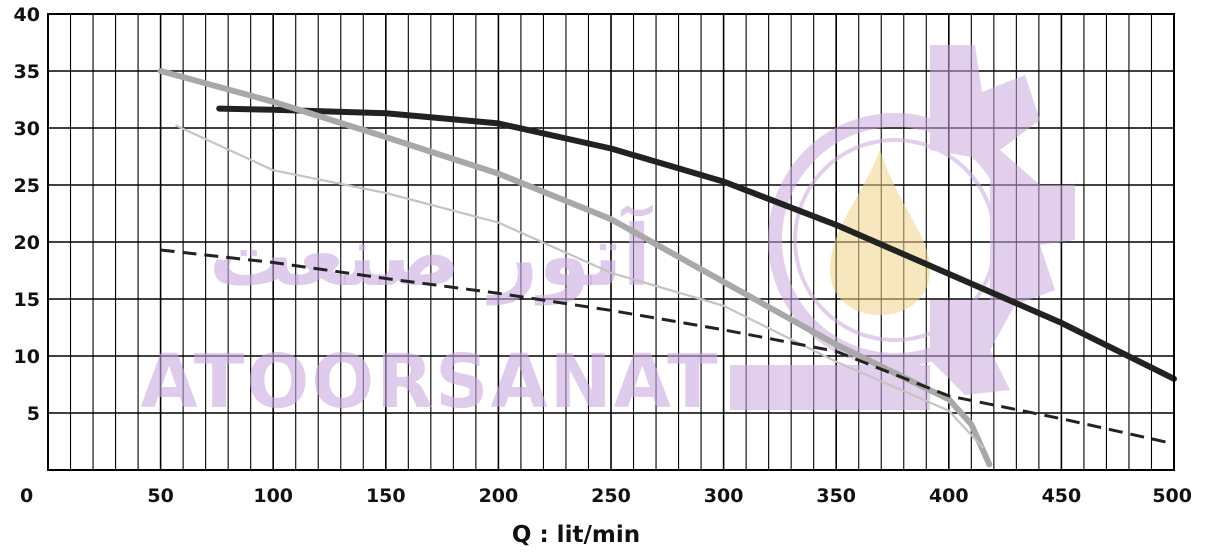 This screenshot has height=552, width=1207. Describe the element at coordinates (836, 496) in the screenshot. I see `x-tick-label: 350` at that location.